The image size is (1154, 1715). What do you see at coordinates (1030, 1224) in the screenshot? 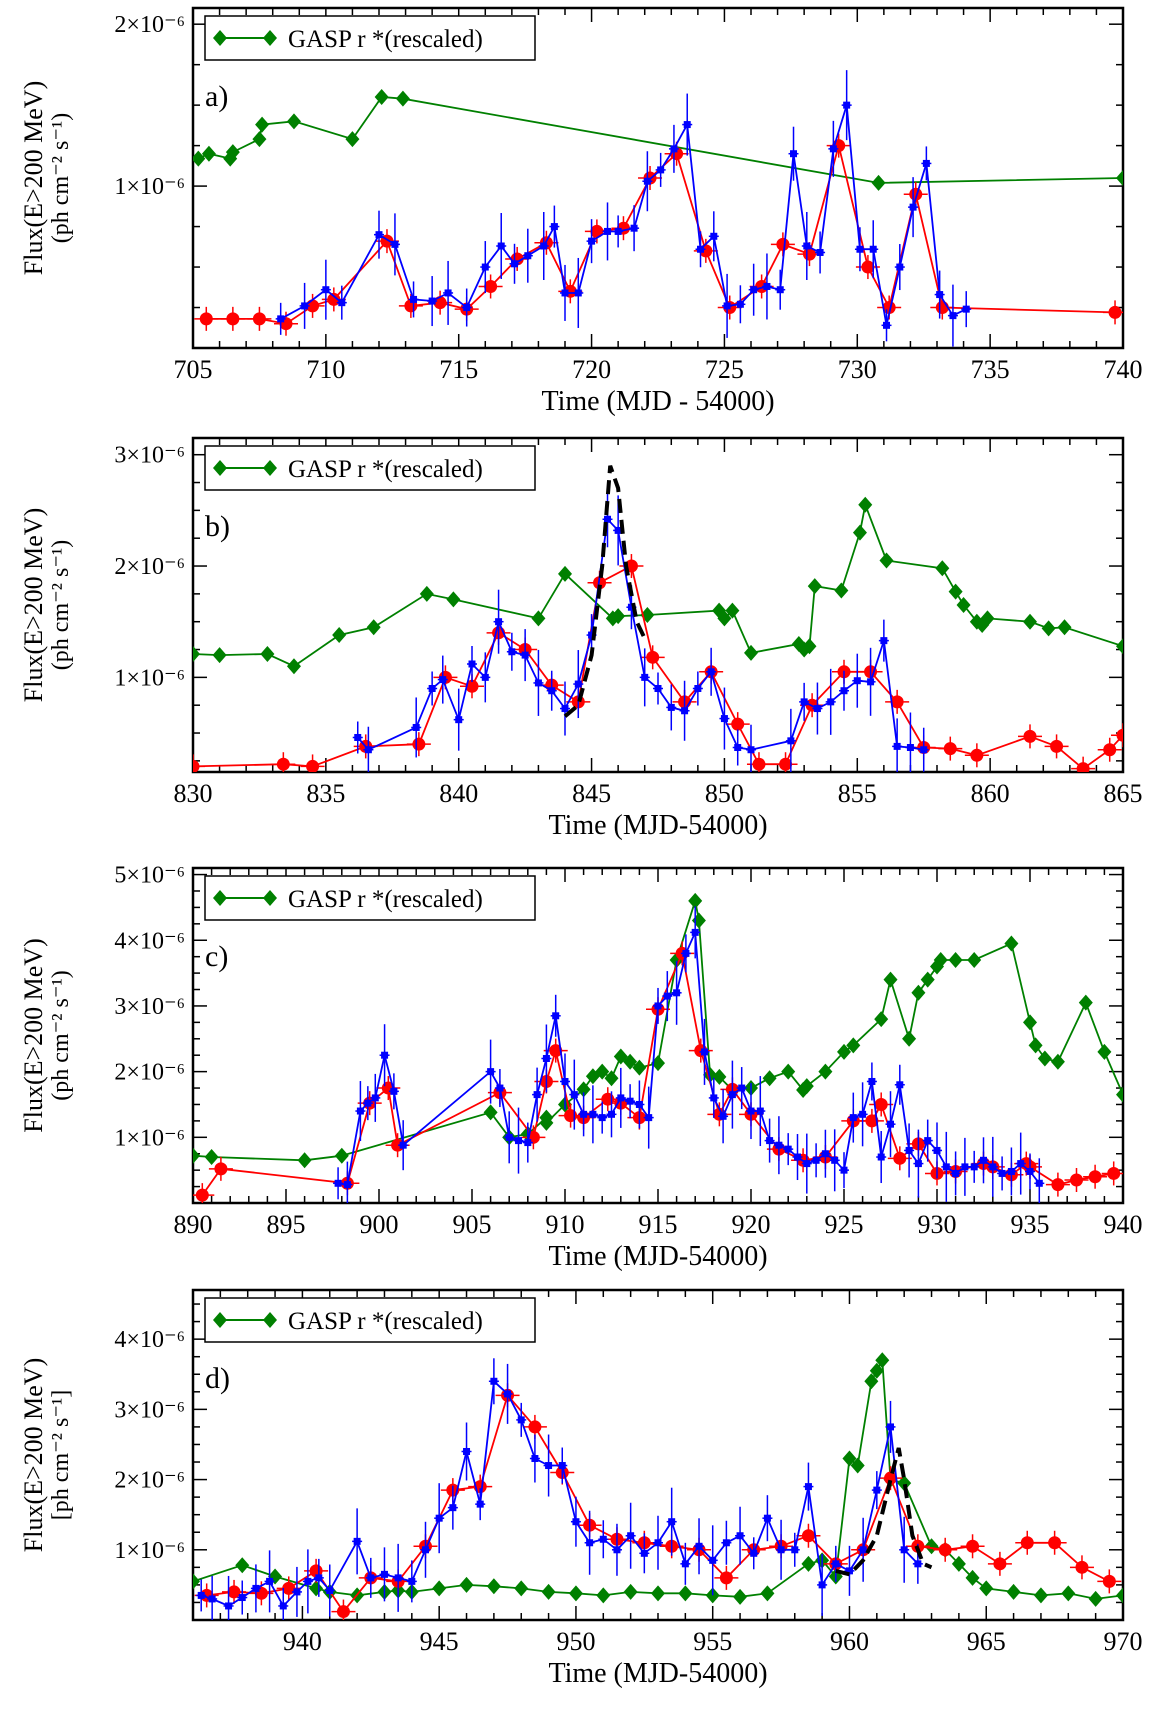
I see `x-tick-label: 935` at bounding box center [1030, 1224].